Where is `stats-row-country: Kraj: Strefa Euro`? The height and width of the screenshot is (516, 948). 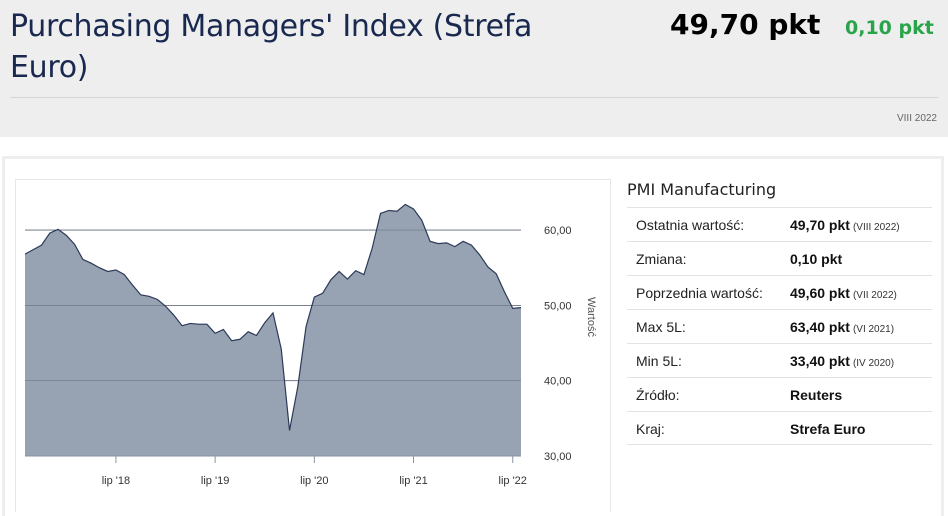
stats-row-country: Kraj: Strefa Euro is located at coordinates (779, 428).